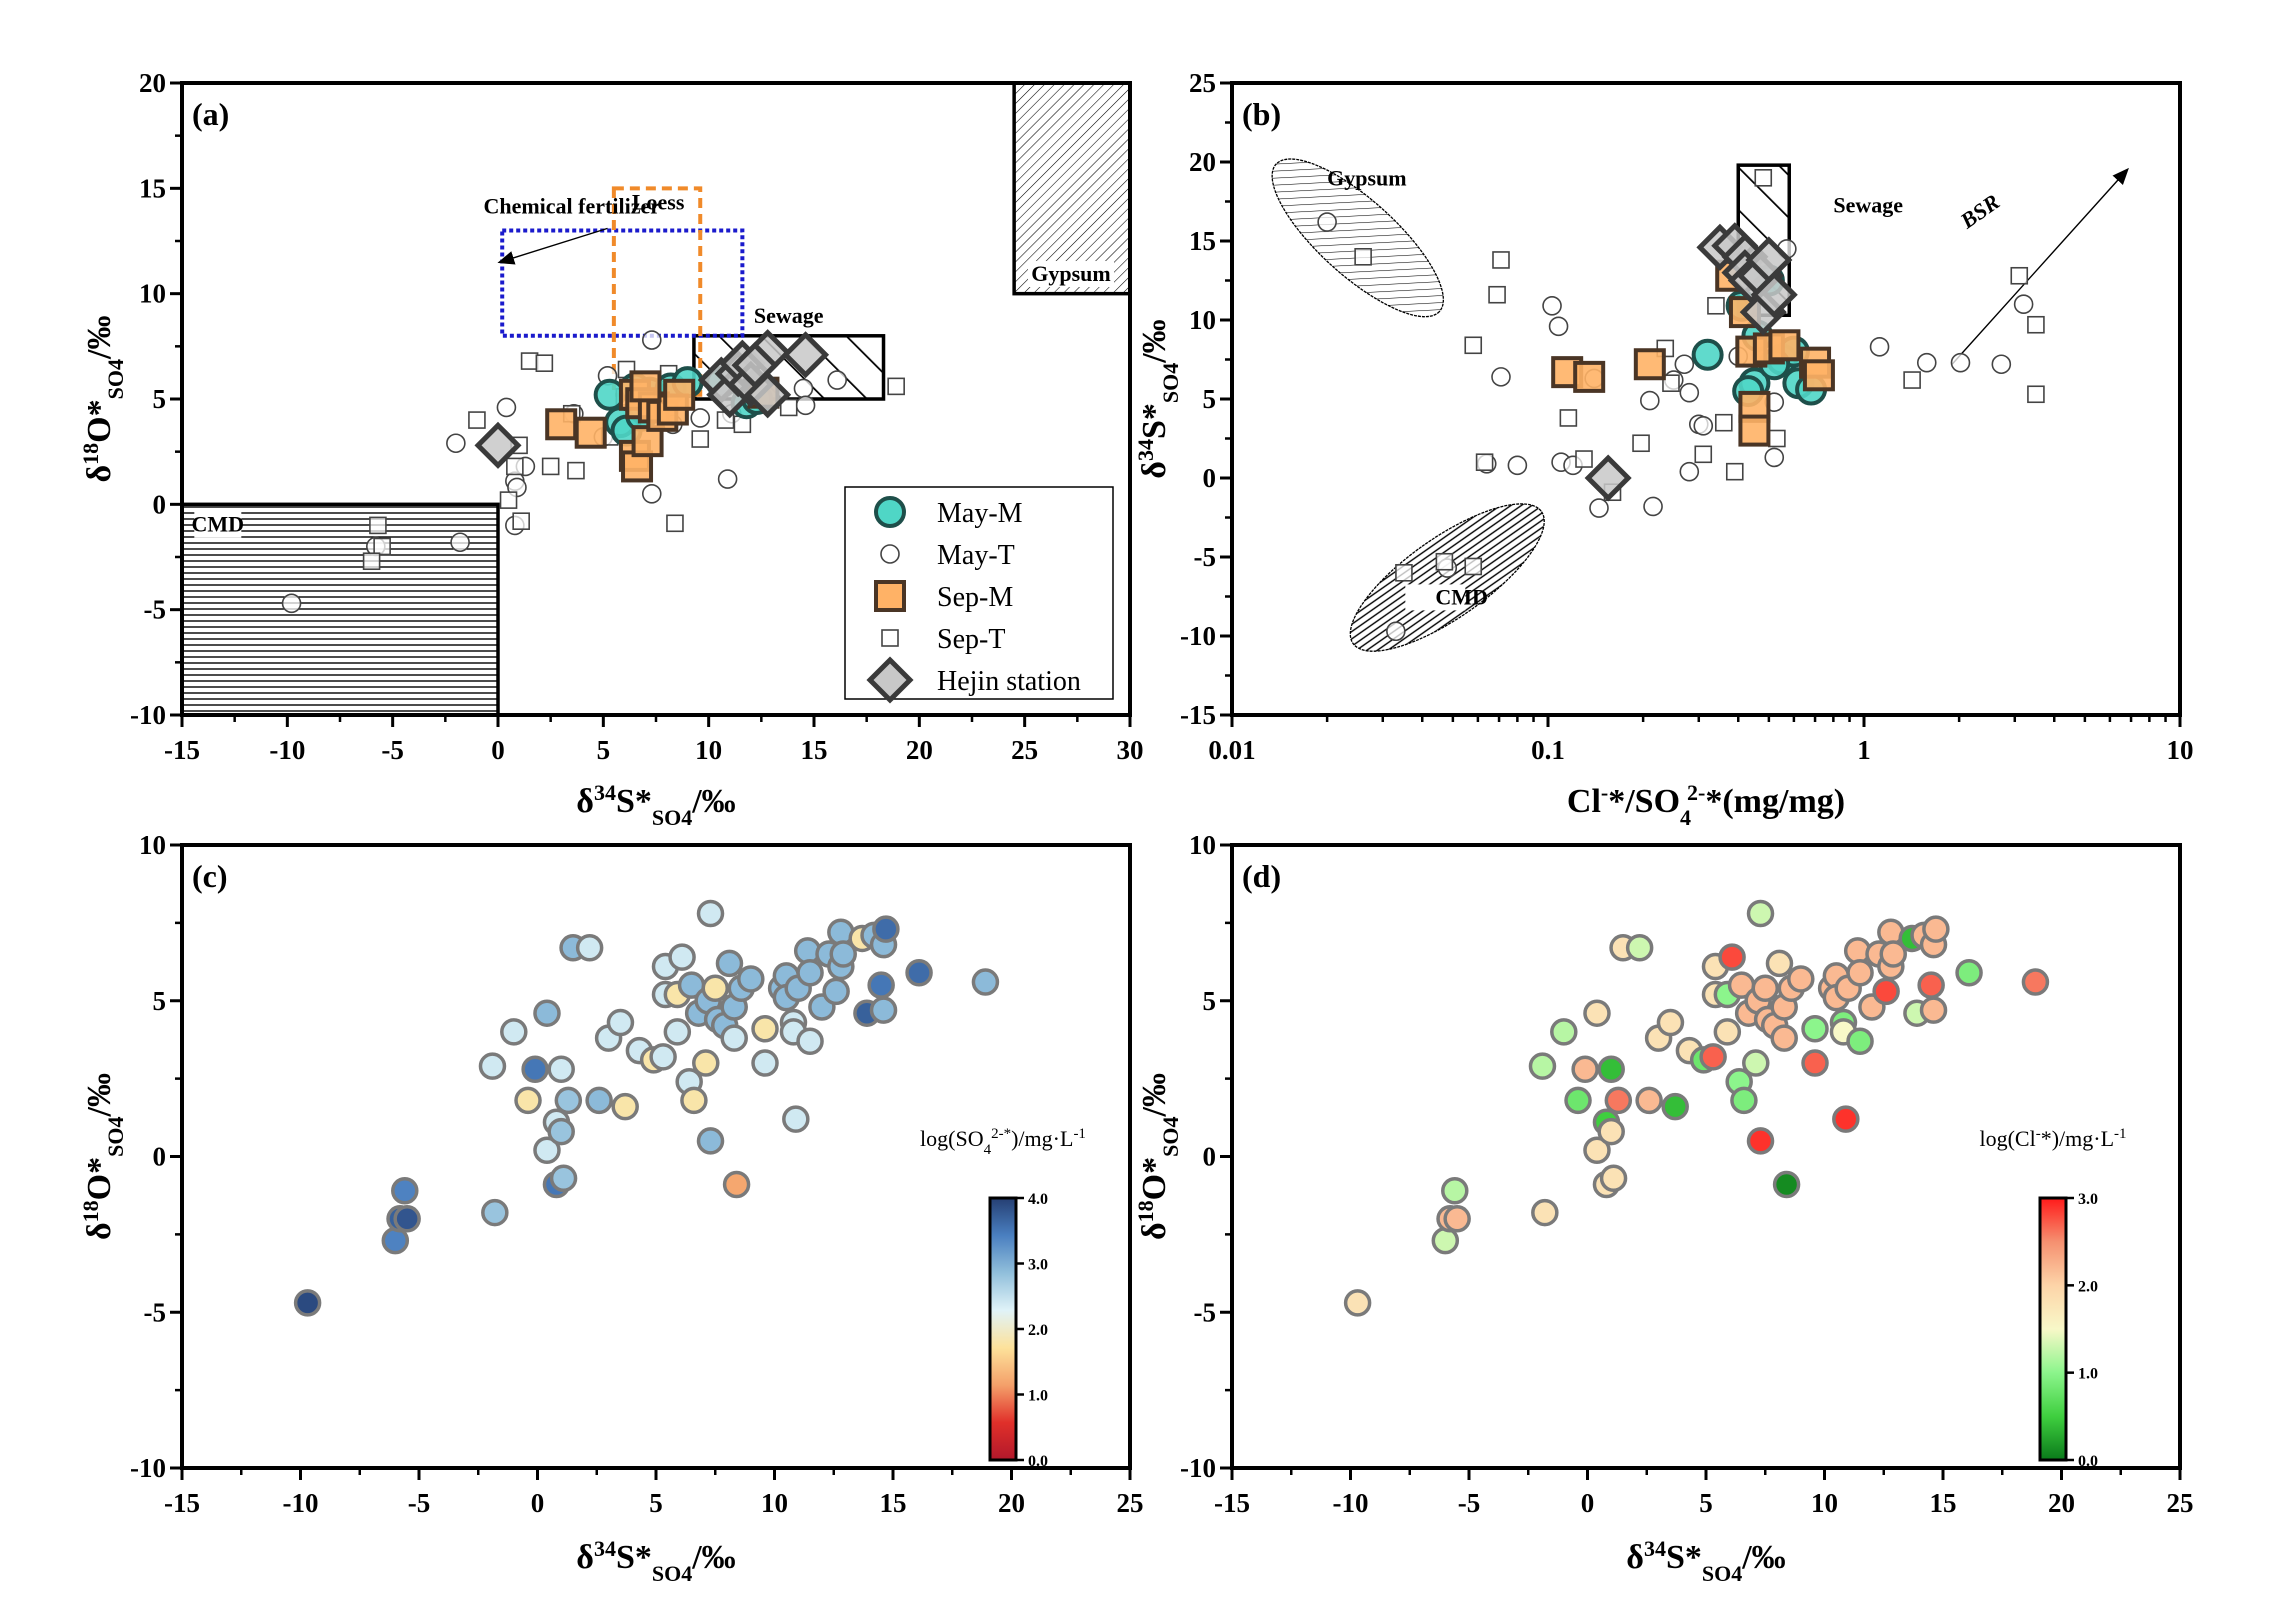  What do you see at coordinates (1071, 274) in the screenshot?
I see `label-background` at bounding box center [1071, 274].